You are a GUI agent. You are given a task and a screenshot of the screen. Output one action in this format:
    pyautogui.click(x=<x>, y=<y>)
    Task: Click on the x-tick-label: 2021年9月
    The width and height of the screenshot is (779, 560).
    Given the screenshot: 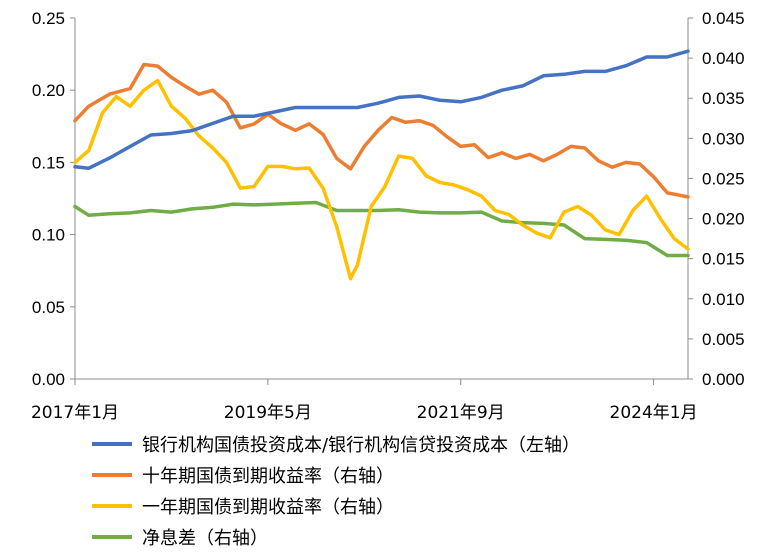 What is the action you would take?
    pyautogui.click(x=461, y=413)
    